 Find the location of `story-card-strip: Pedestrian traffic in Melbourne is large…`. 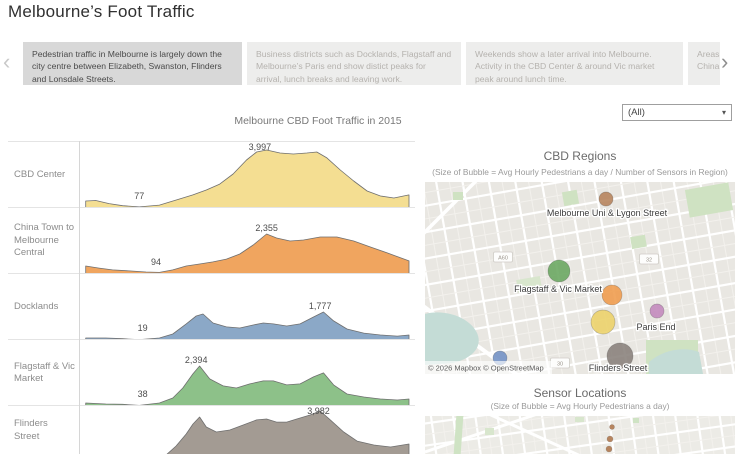

story-card-strip: Pedestrian traffic in Melbourne is large… is located at coordinates (371, 63).